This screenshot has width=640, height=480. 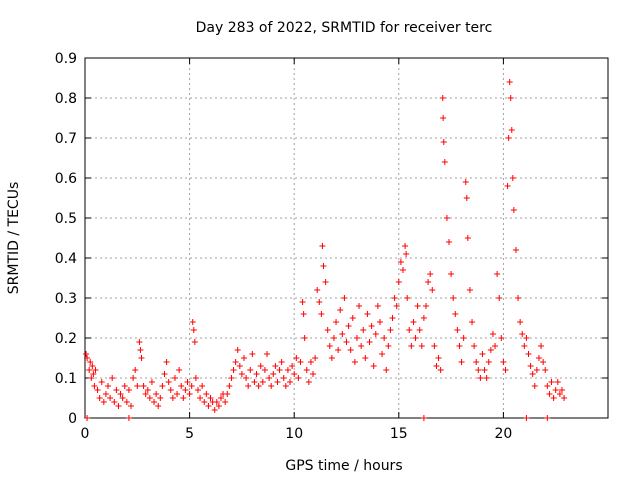 What do you see at coordinates (72, 419) in the screenshot?
I see `y-tick-label: 0` at bounding box center [72, 419].